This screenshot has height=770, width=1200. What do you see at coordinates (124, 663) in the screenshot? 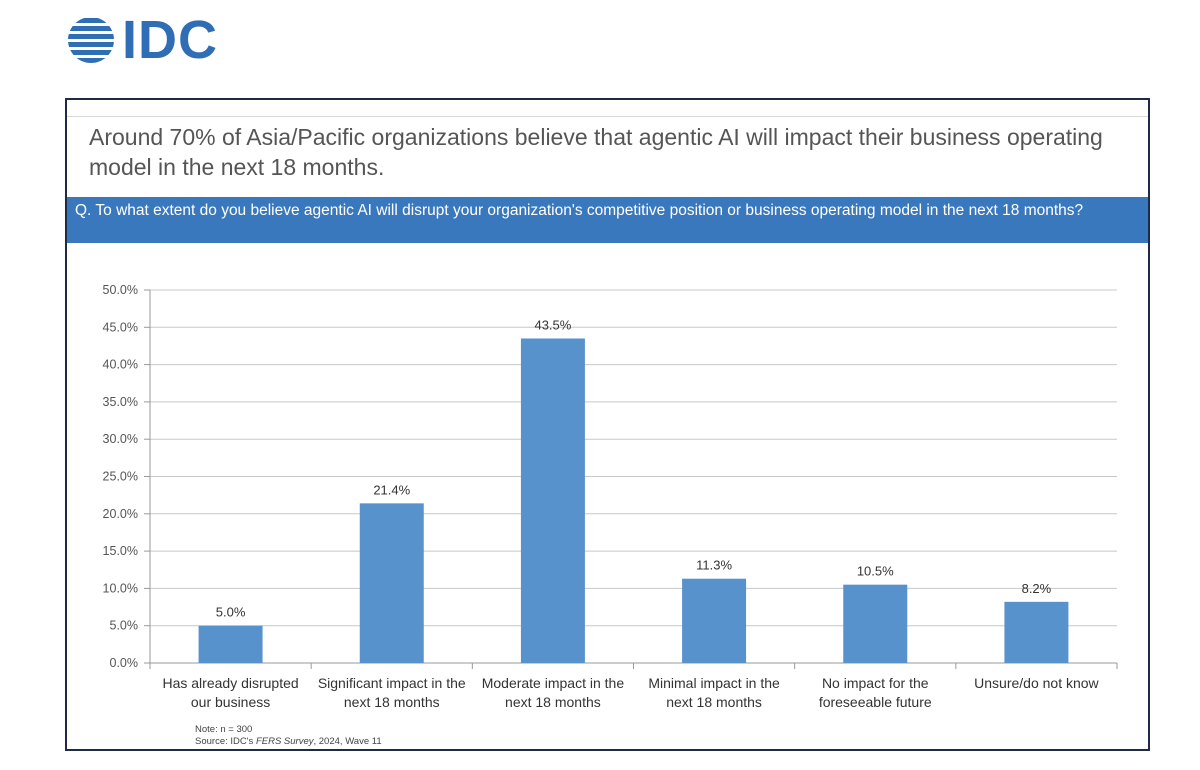
I see `y-tick-label: 0.0%` at bounding box center [124, 663].